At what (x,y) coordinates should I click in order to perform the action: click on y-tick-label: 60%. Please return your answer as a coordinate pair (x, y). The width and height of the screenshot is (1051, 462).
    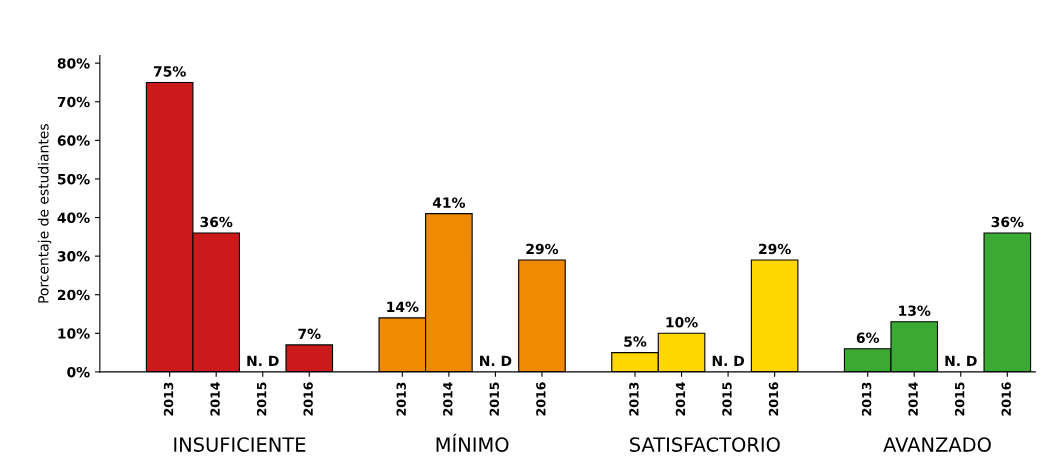
    Looking at the image, I should click on (73, 140).